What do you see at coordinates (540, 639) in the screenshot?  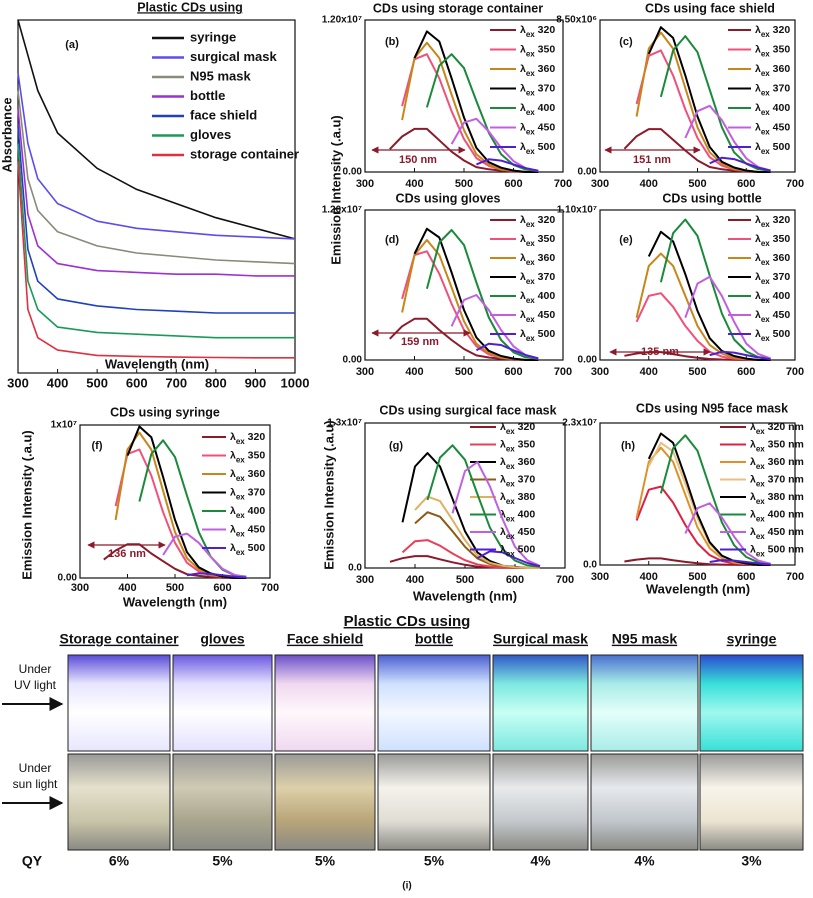 I see `column-header: Surgical mask` at bounding box center [540, 639].